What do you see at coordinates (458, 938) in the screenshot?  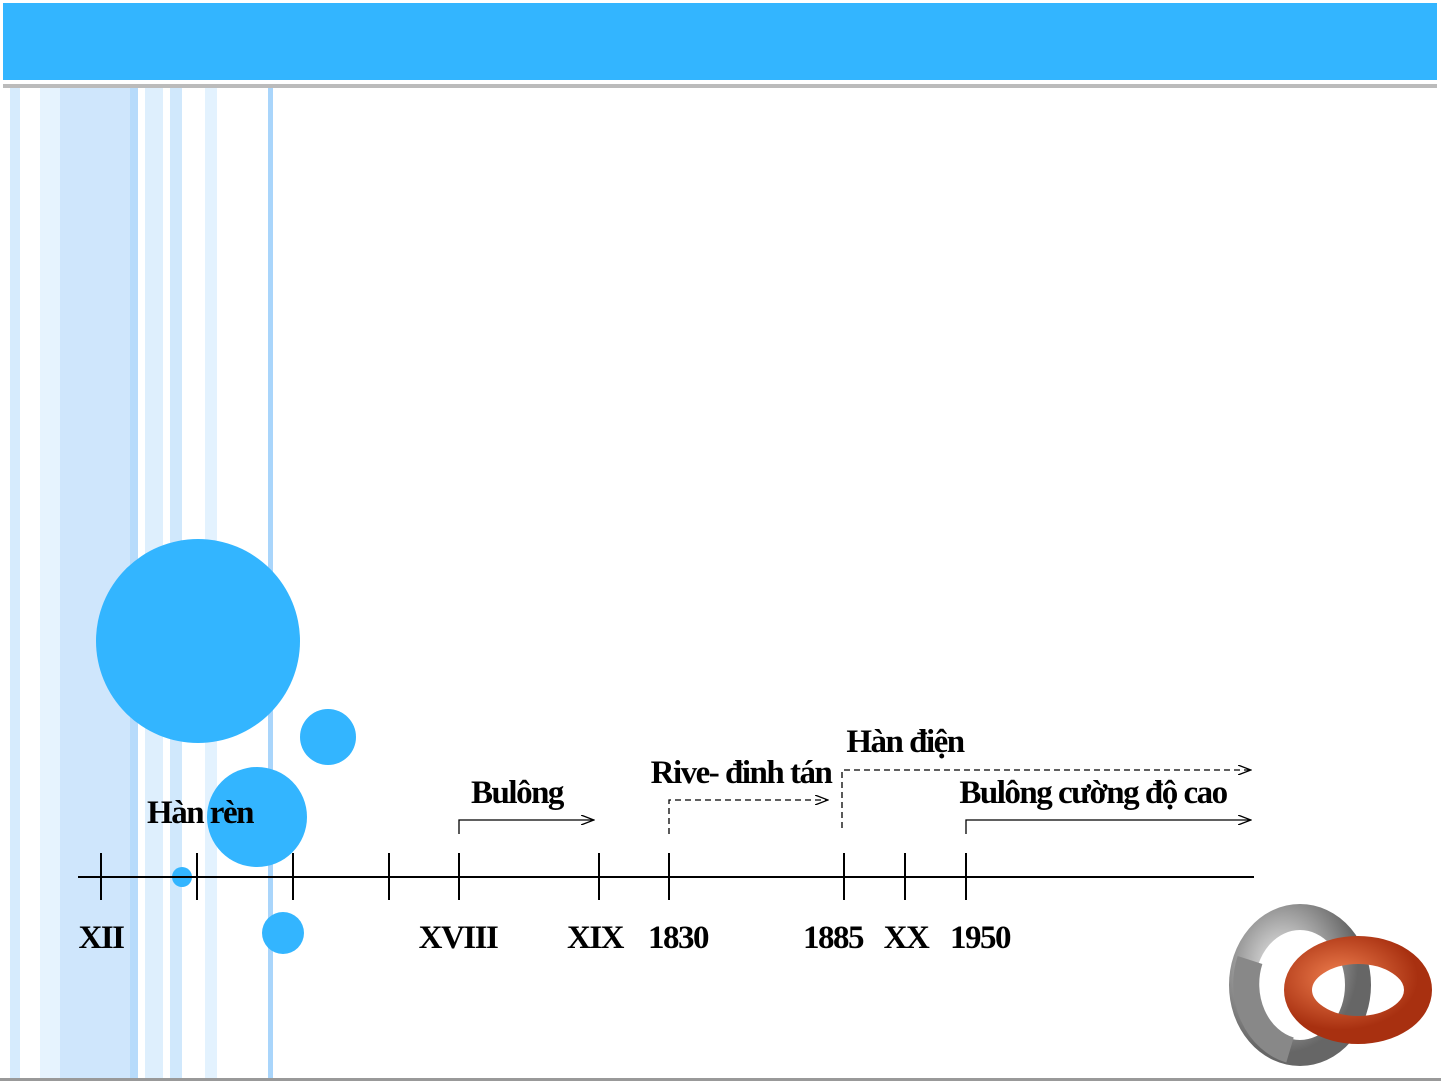 I see `tick-label: XVIII` at bounding box center [458, 938].